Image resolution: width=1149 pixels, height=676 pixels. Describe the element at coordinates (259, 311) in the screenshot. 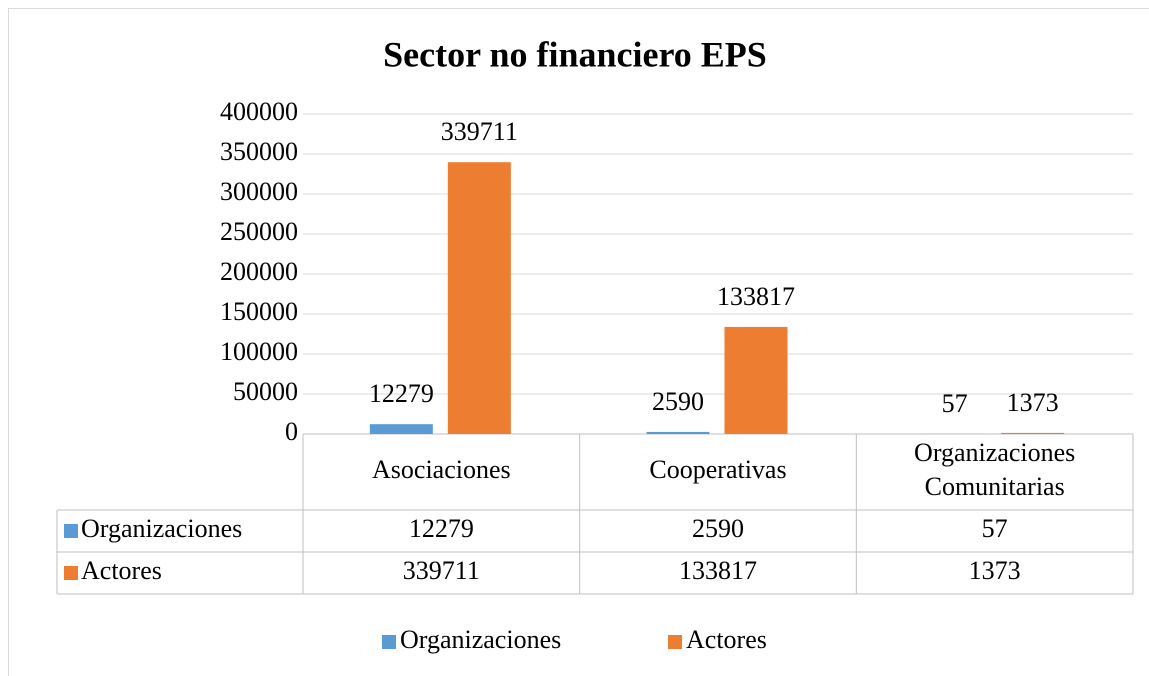

I see `y-tick-label: 150000` at that location.